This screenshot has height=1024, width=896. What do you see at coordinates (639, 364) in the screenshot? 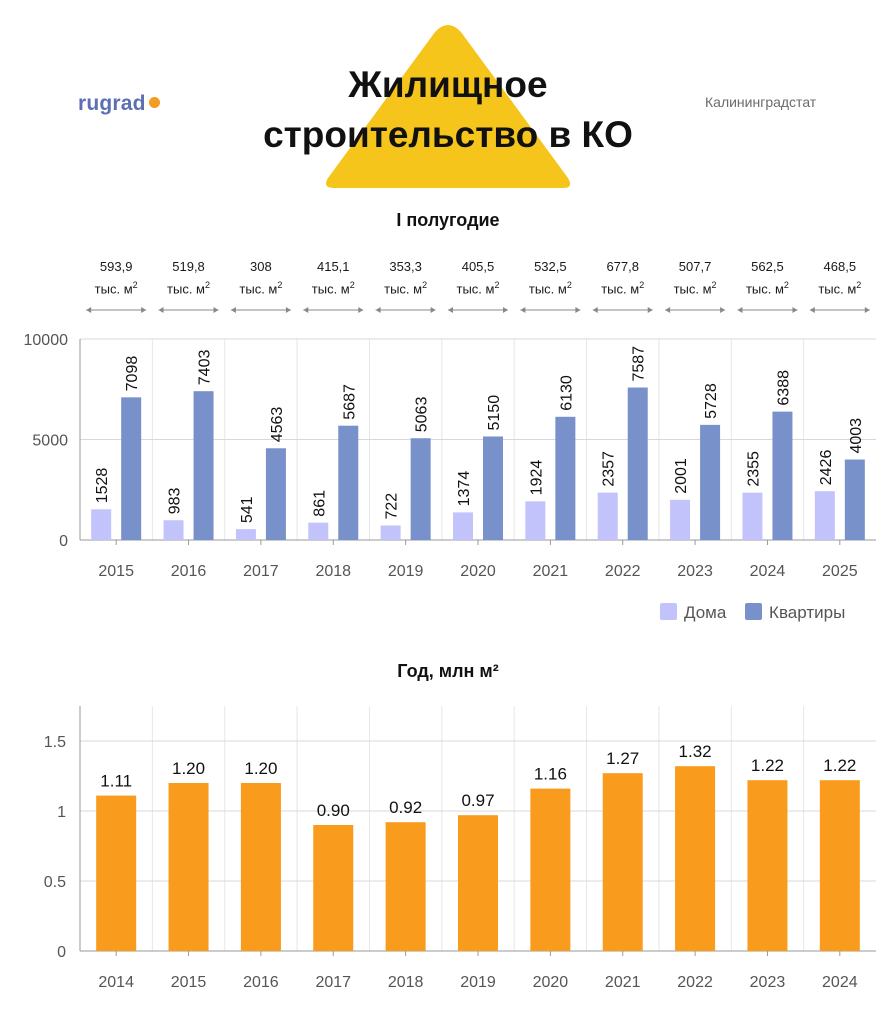
I see `data-label-apartments: 7587` at bounding box center [639, 364].